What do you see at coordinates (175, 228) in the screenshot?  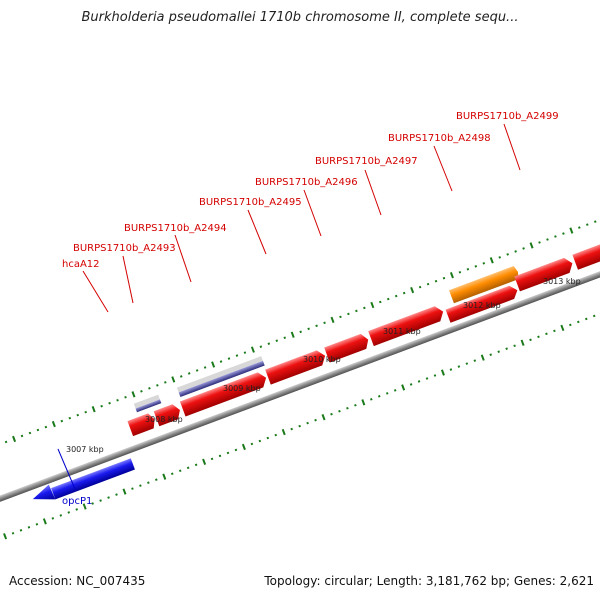 I see `gene-label-a2494: BURPS1710b_A2494` at bounding box center [175, 228].